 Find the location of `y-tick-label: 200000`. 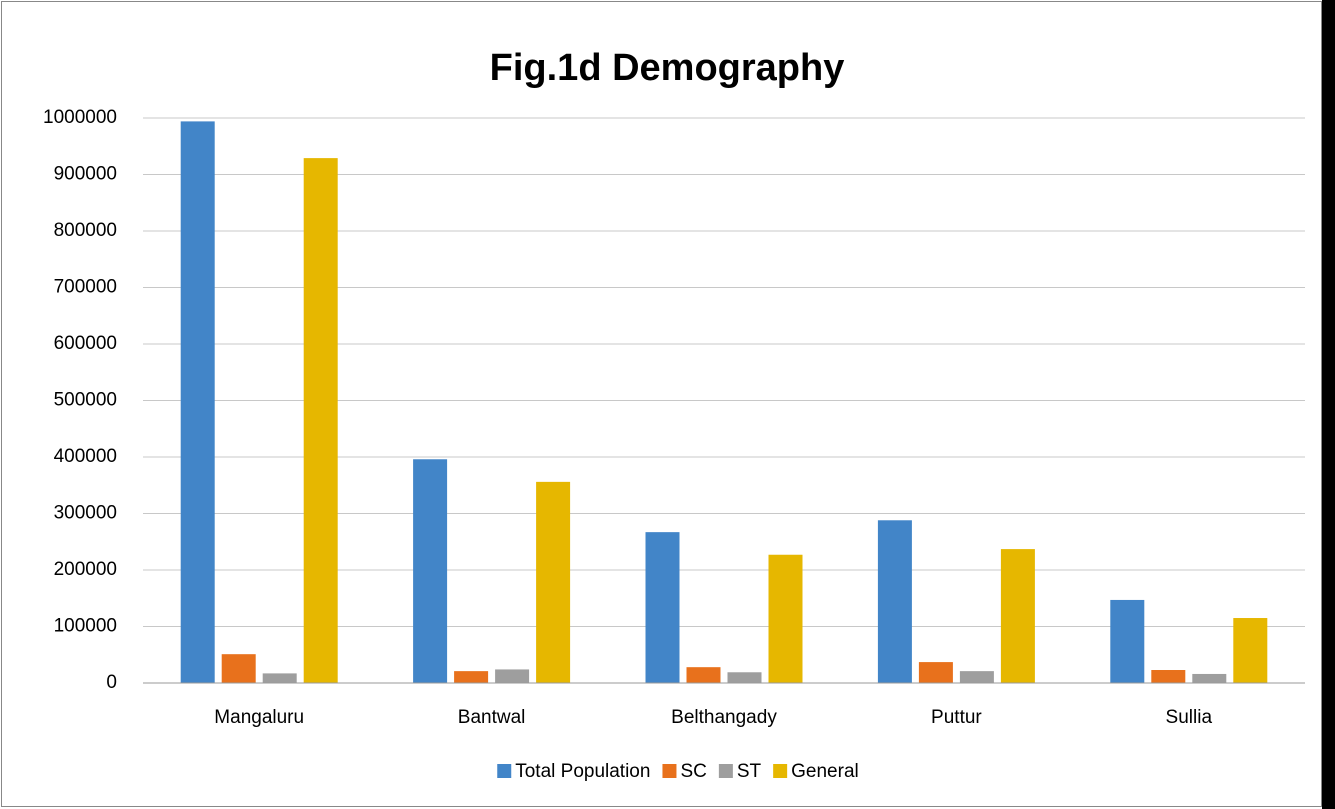

y-tick-label: 200000 is located at coordinates (85, 569).